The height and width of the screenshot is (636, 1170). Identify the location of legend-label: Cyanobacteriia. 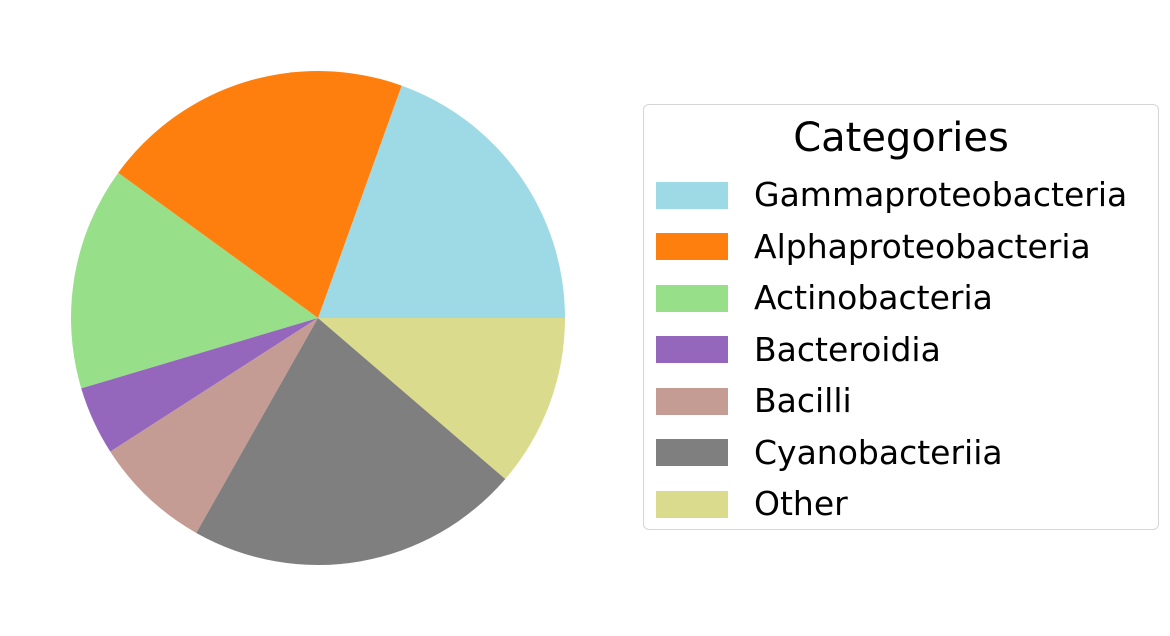
(878, 452).